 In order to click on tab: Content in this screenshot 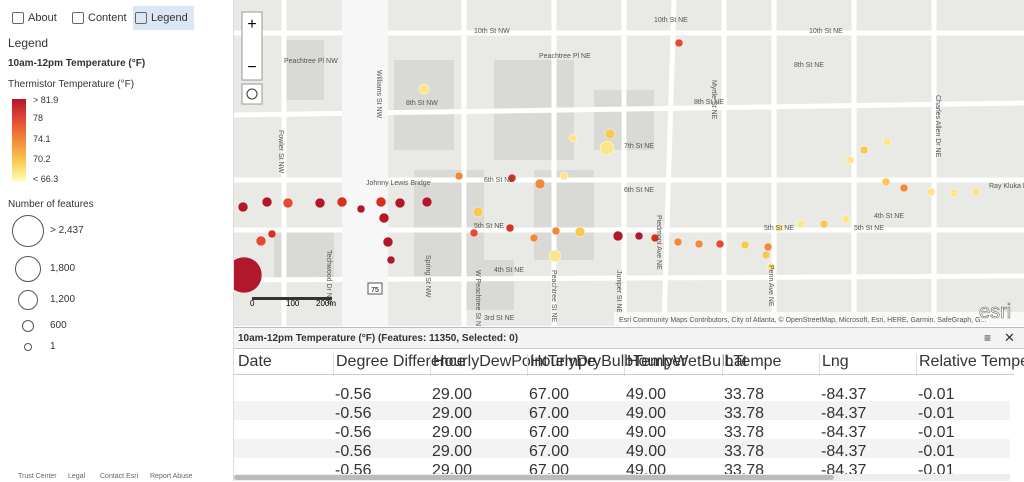, I will do `click(98, 18)`.